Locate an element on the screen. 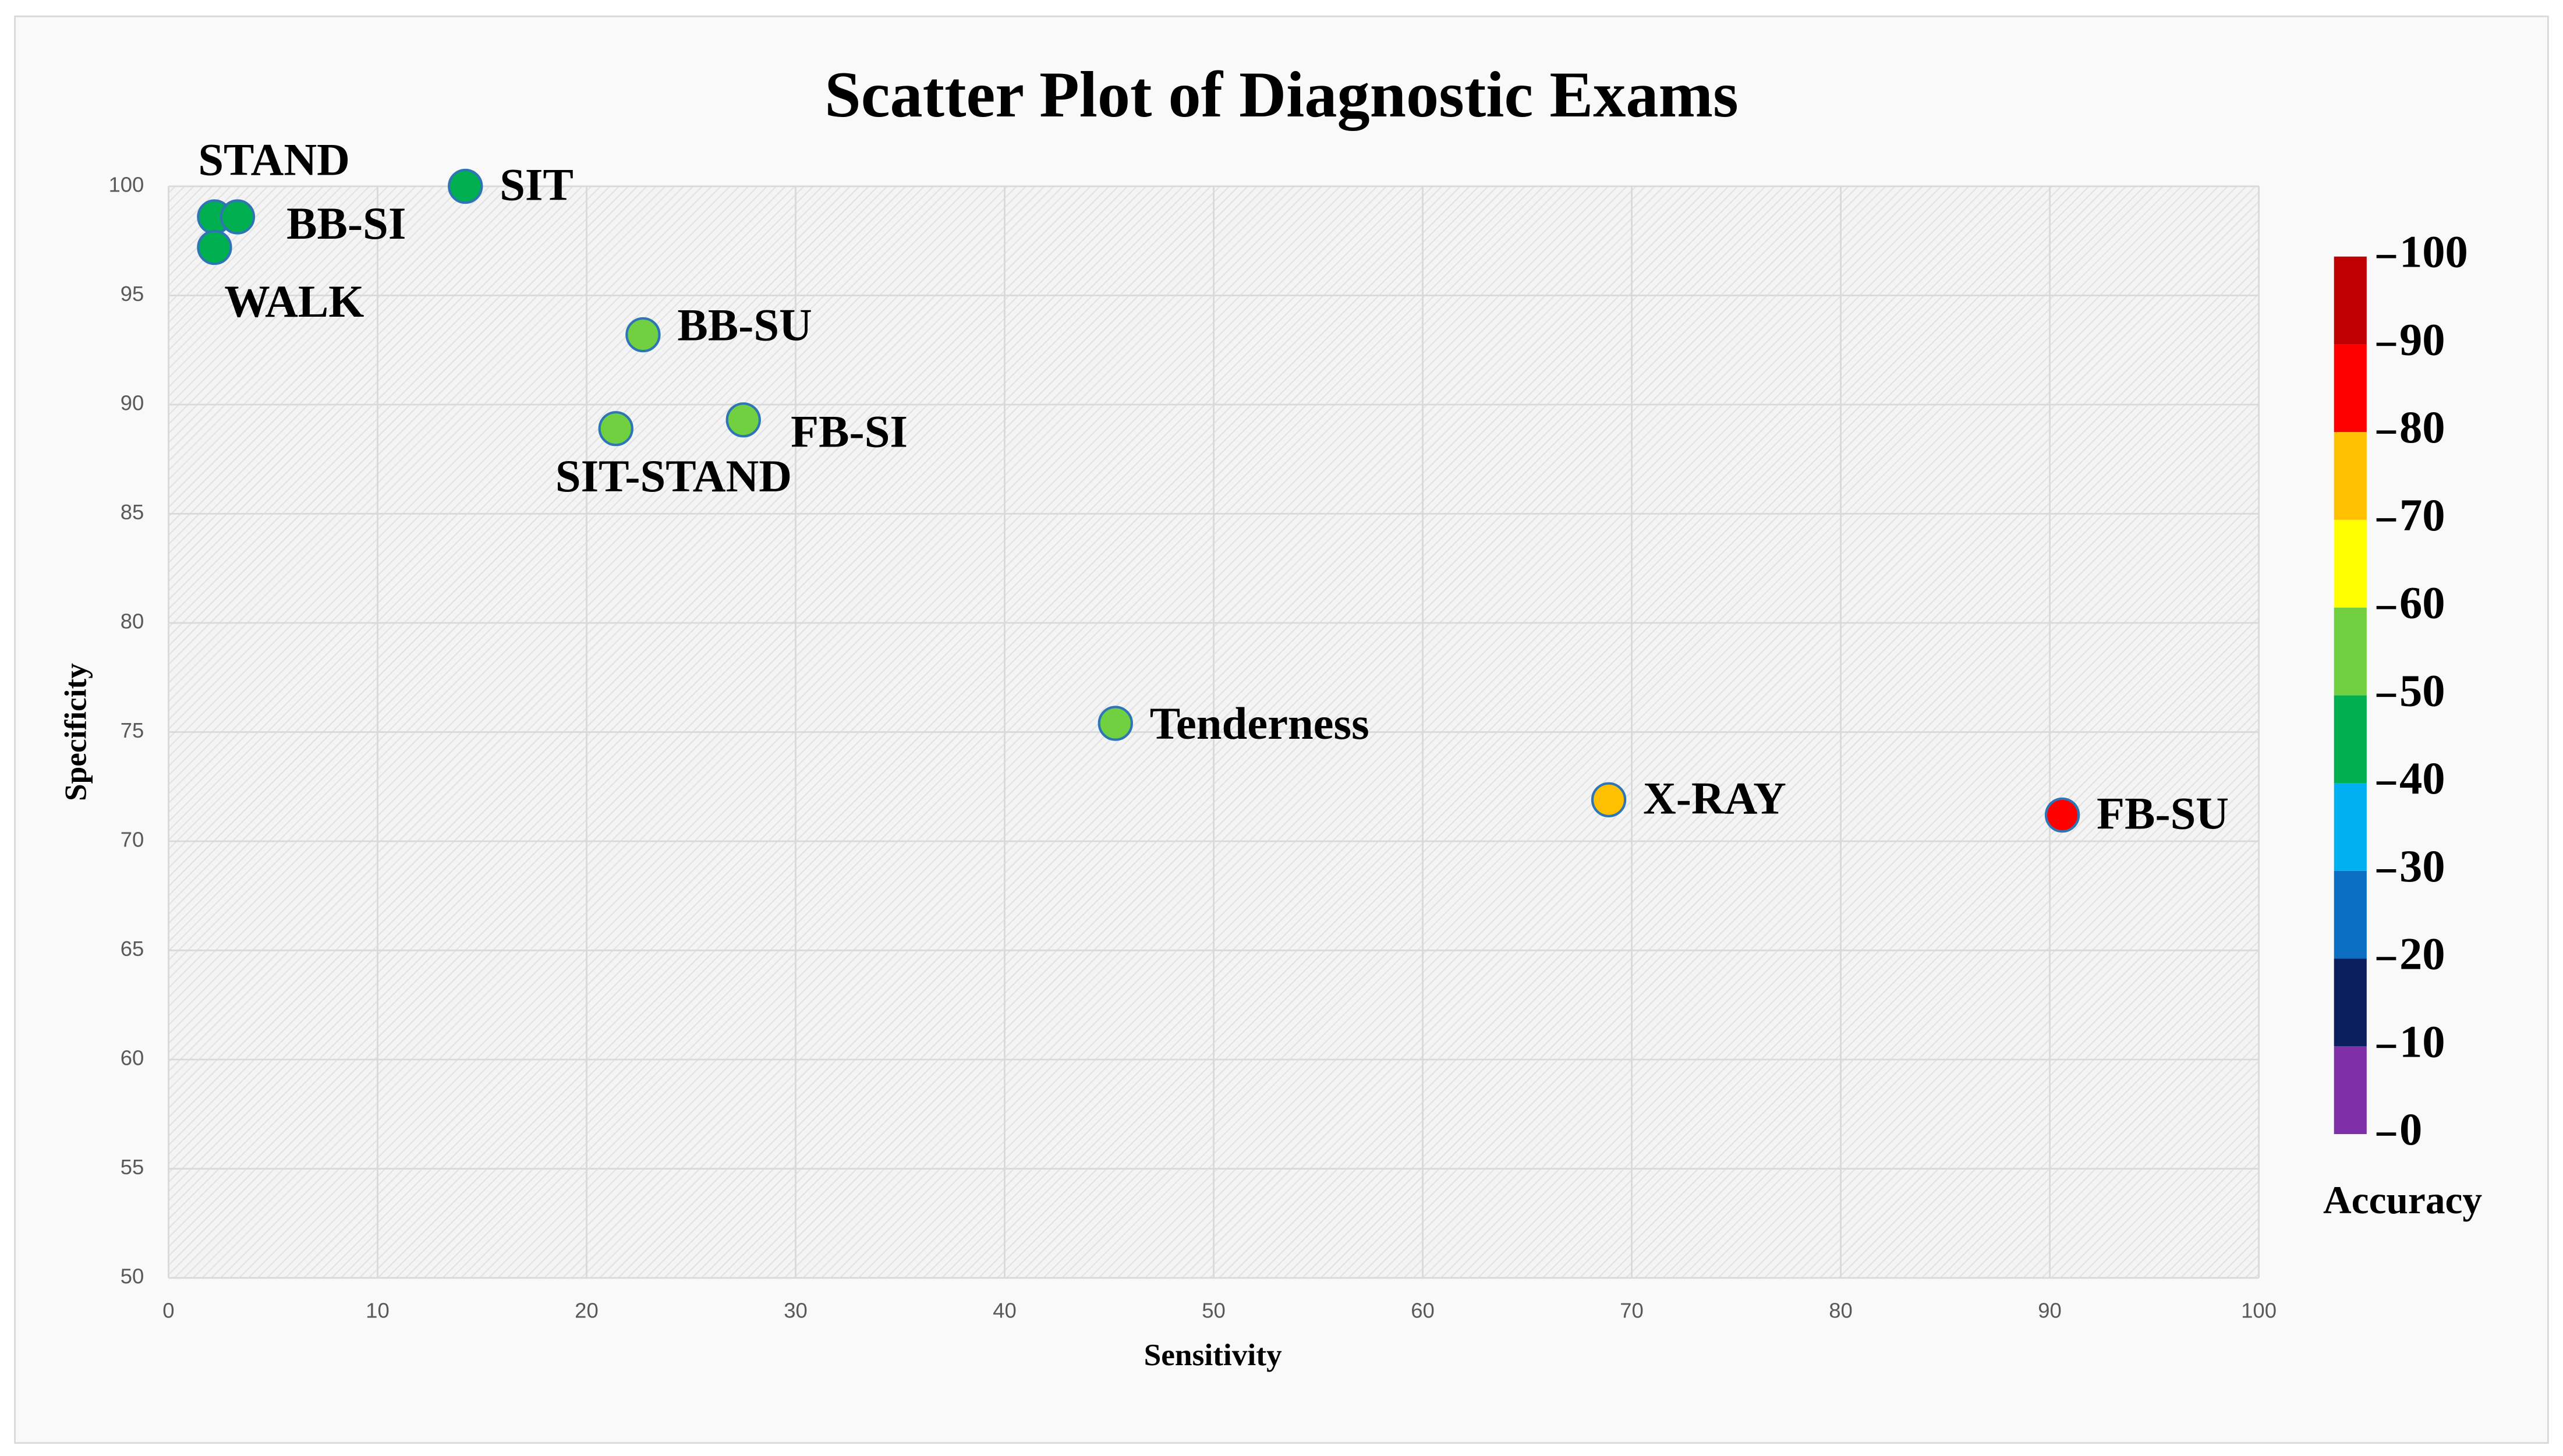 Image resolution: width=2563 pixels, height=1456 pixels. point-label: X-RAY is located at coordinates (1715, 798).